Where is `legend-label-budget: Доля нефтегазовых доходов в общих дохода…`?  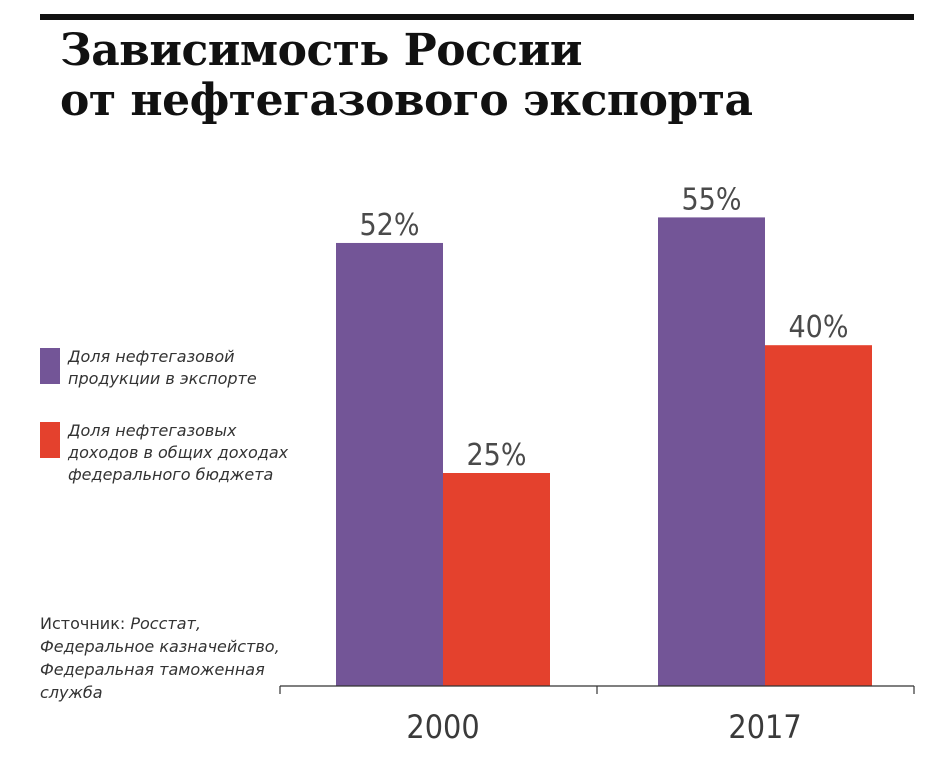
legend-label-budget: Доля нефтегазовых доходов в общих дохода… is located at coordinates (178, 452).